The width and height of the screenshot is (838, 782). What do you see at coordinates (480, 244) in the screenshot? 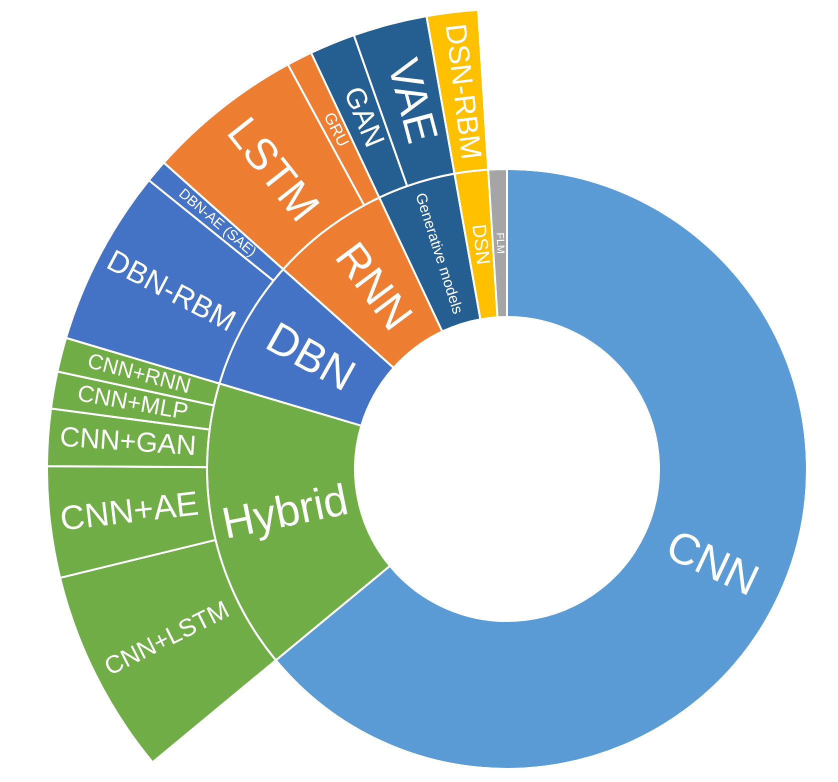
I see `slice-label: DSN` at bounding box center [480, 244].